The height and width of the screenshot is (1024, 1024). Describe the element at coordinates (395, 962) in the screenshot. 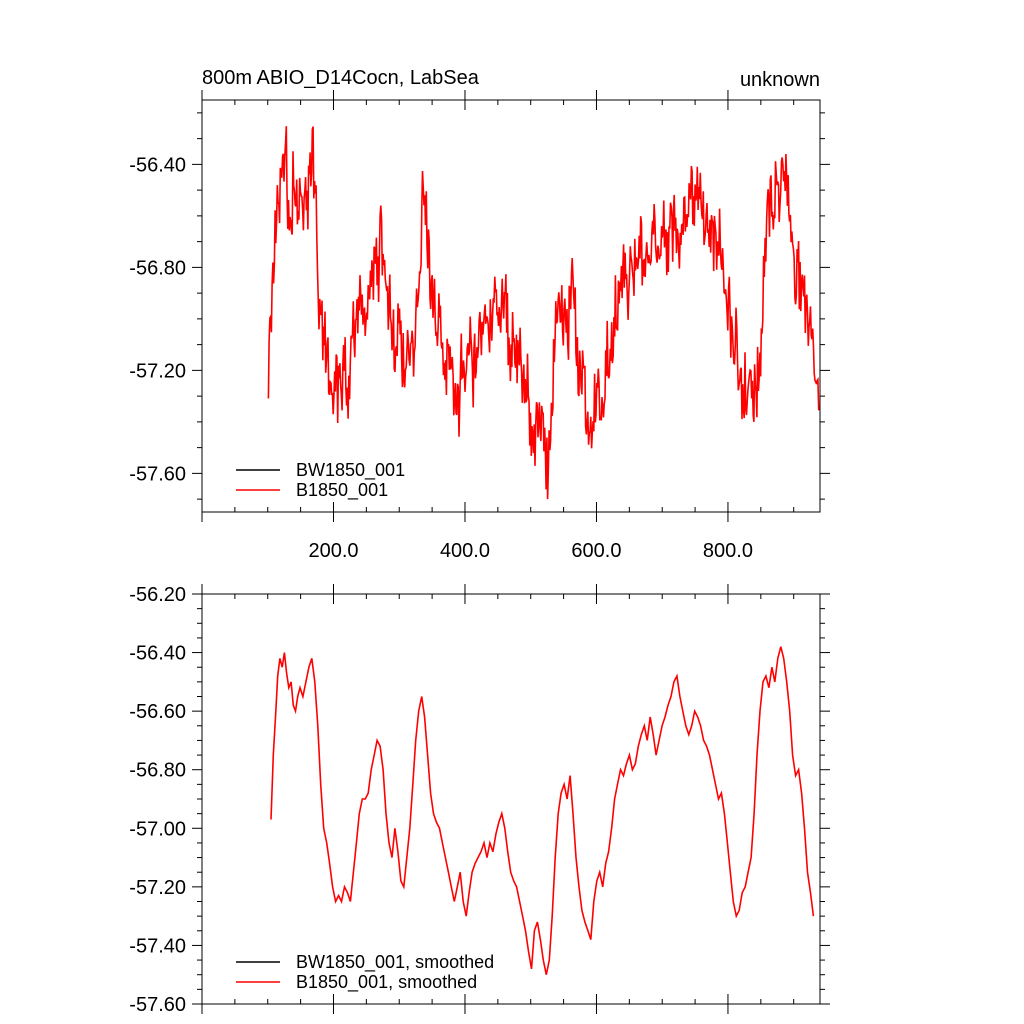

I see `legend-label: BW1850_001, smoothed` at that location.